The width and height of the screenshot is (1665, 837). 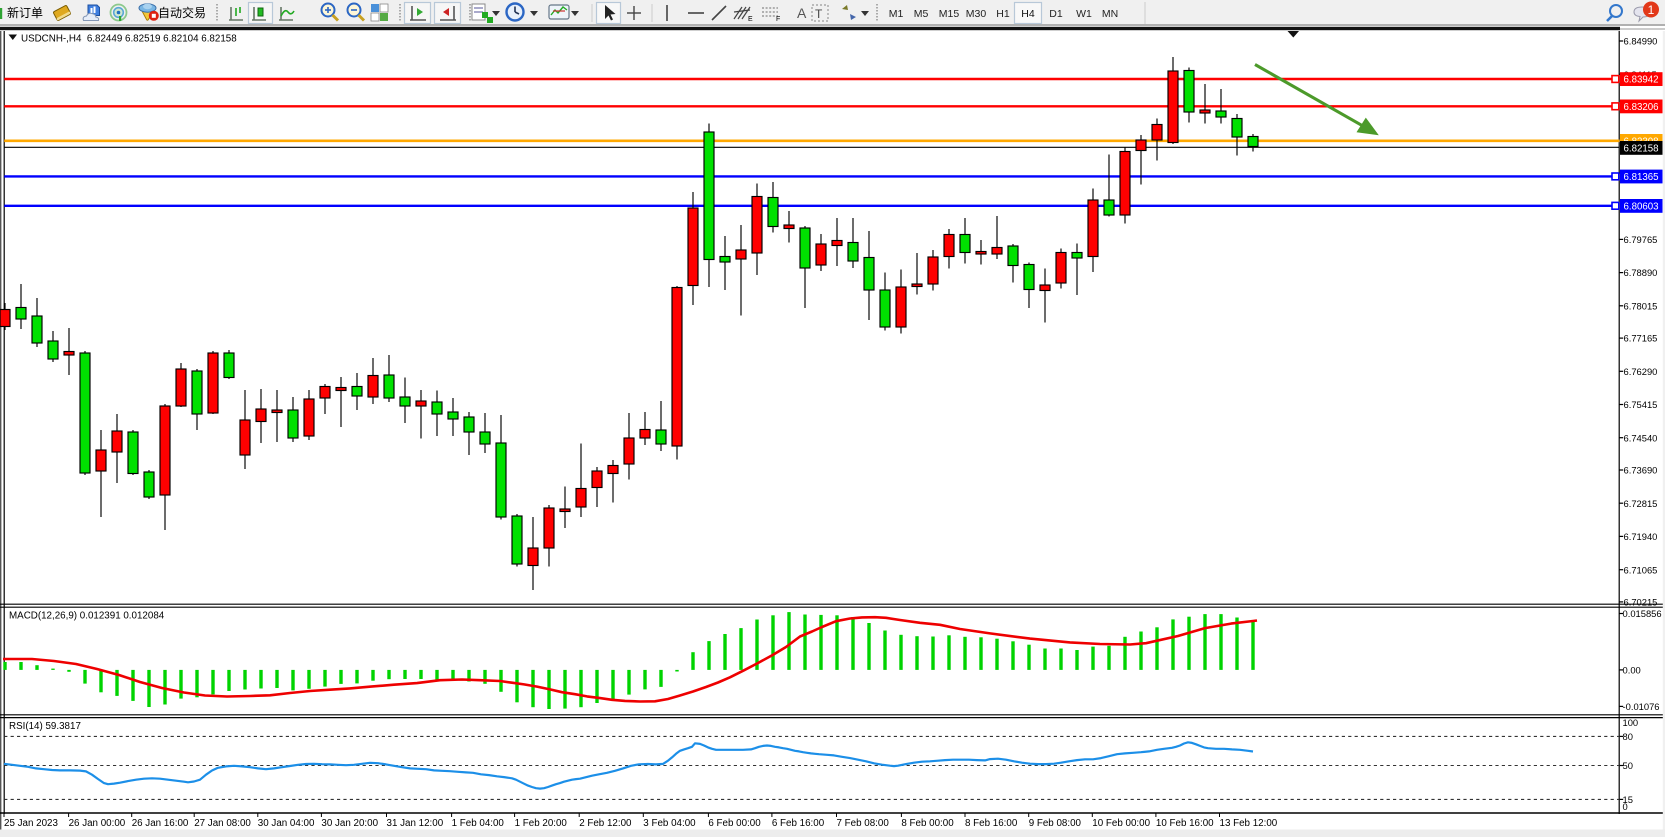 What do you see at coordinates (921, 14) in the screenshot?
I see `svg-text: M5` at bounding box center [921, 14].